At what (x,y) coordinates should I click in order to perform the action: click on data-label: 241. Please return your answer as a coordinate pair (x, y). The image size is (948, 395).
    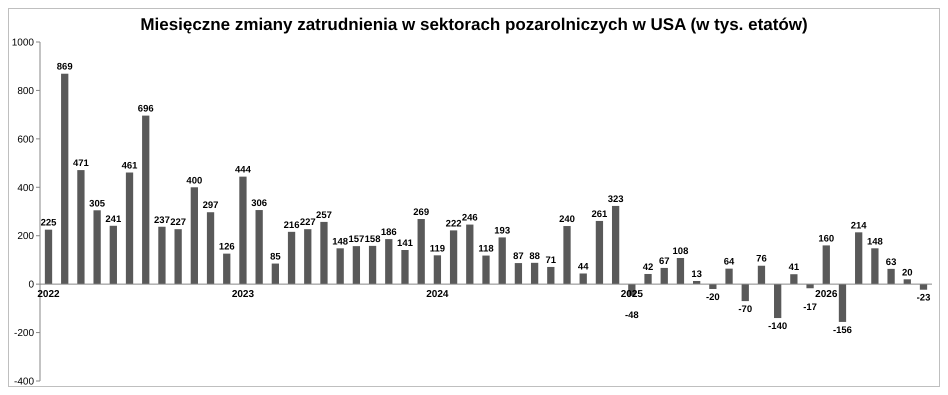
    Looking at the image, I should click on (113, 219).